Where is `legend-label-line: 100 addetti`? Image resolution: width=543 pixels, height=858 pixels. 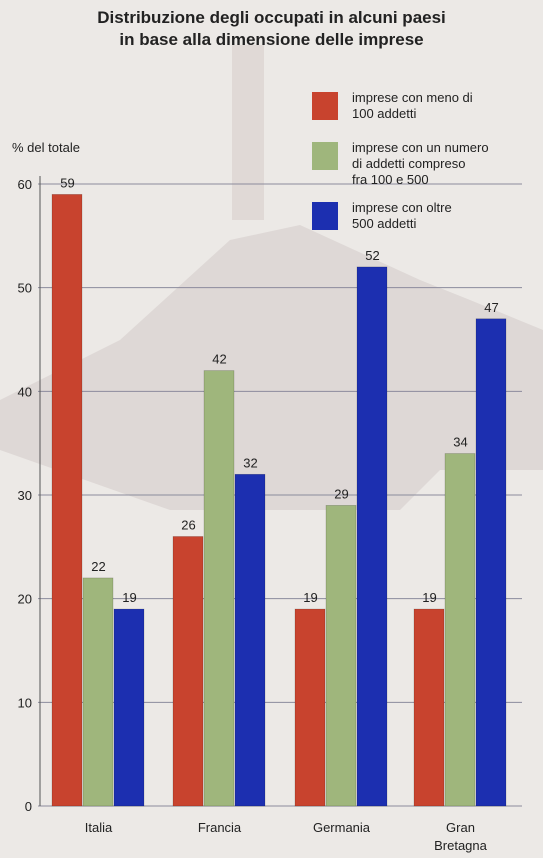
legend-label-line: 100 addetti is located at coordinates (384, 113).